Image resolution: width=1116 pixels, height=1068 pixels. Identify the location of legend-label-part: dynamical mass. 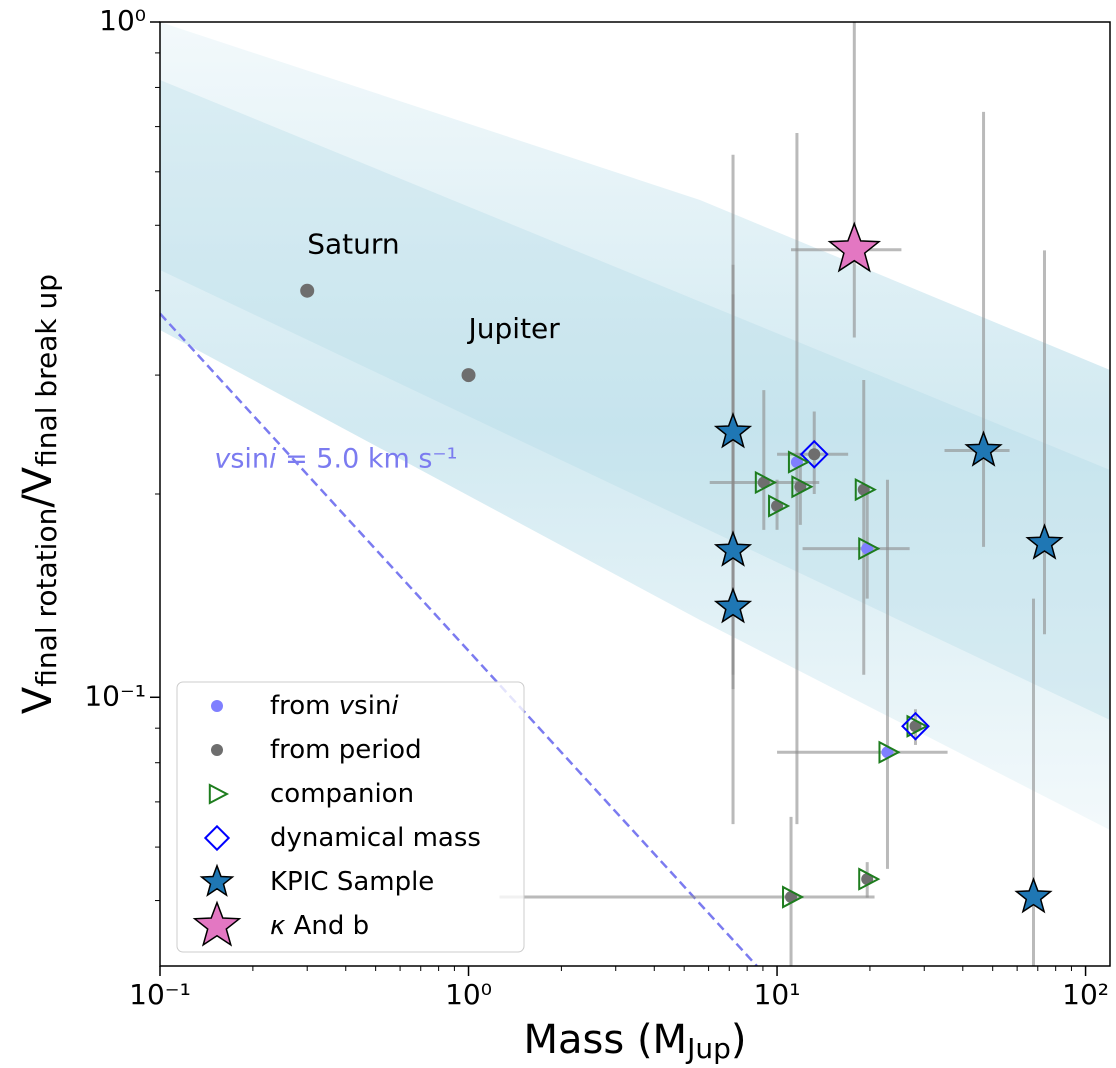
(375, 838).